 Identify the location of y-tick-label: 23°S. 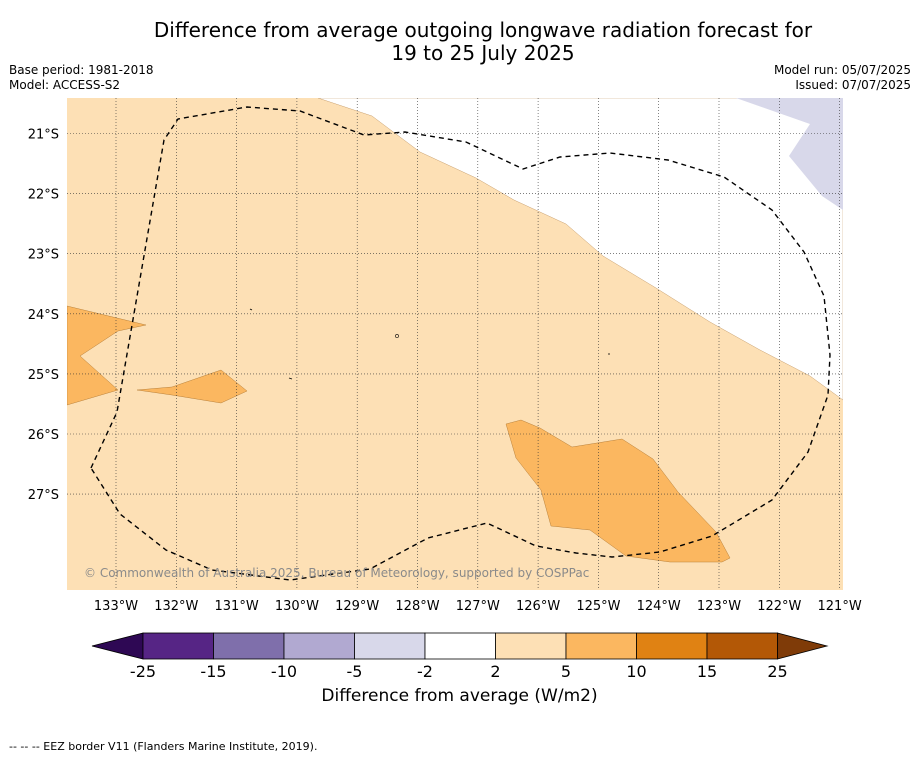
(43, 255).